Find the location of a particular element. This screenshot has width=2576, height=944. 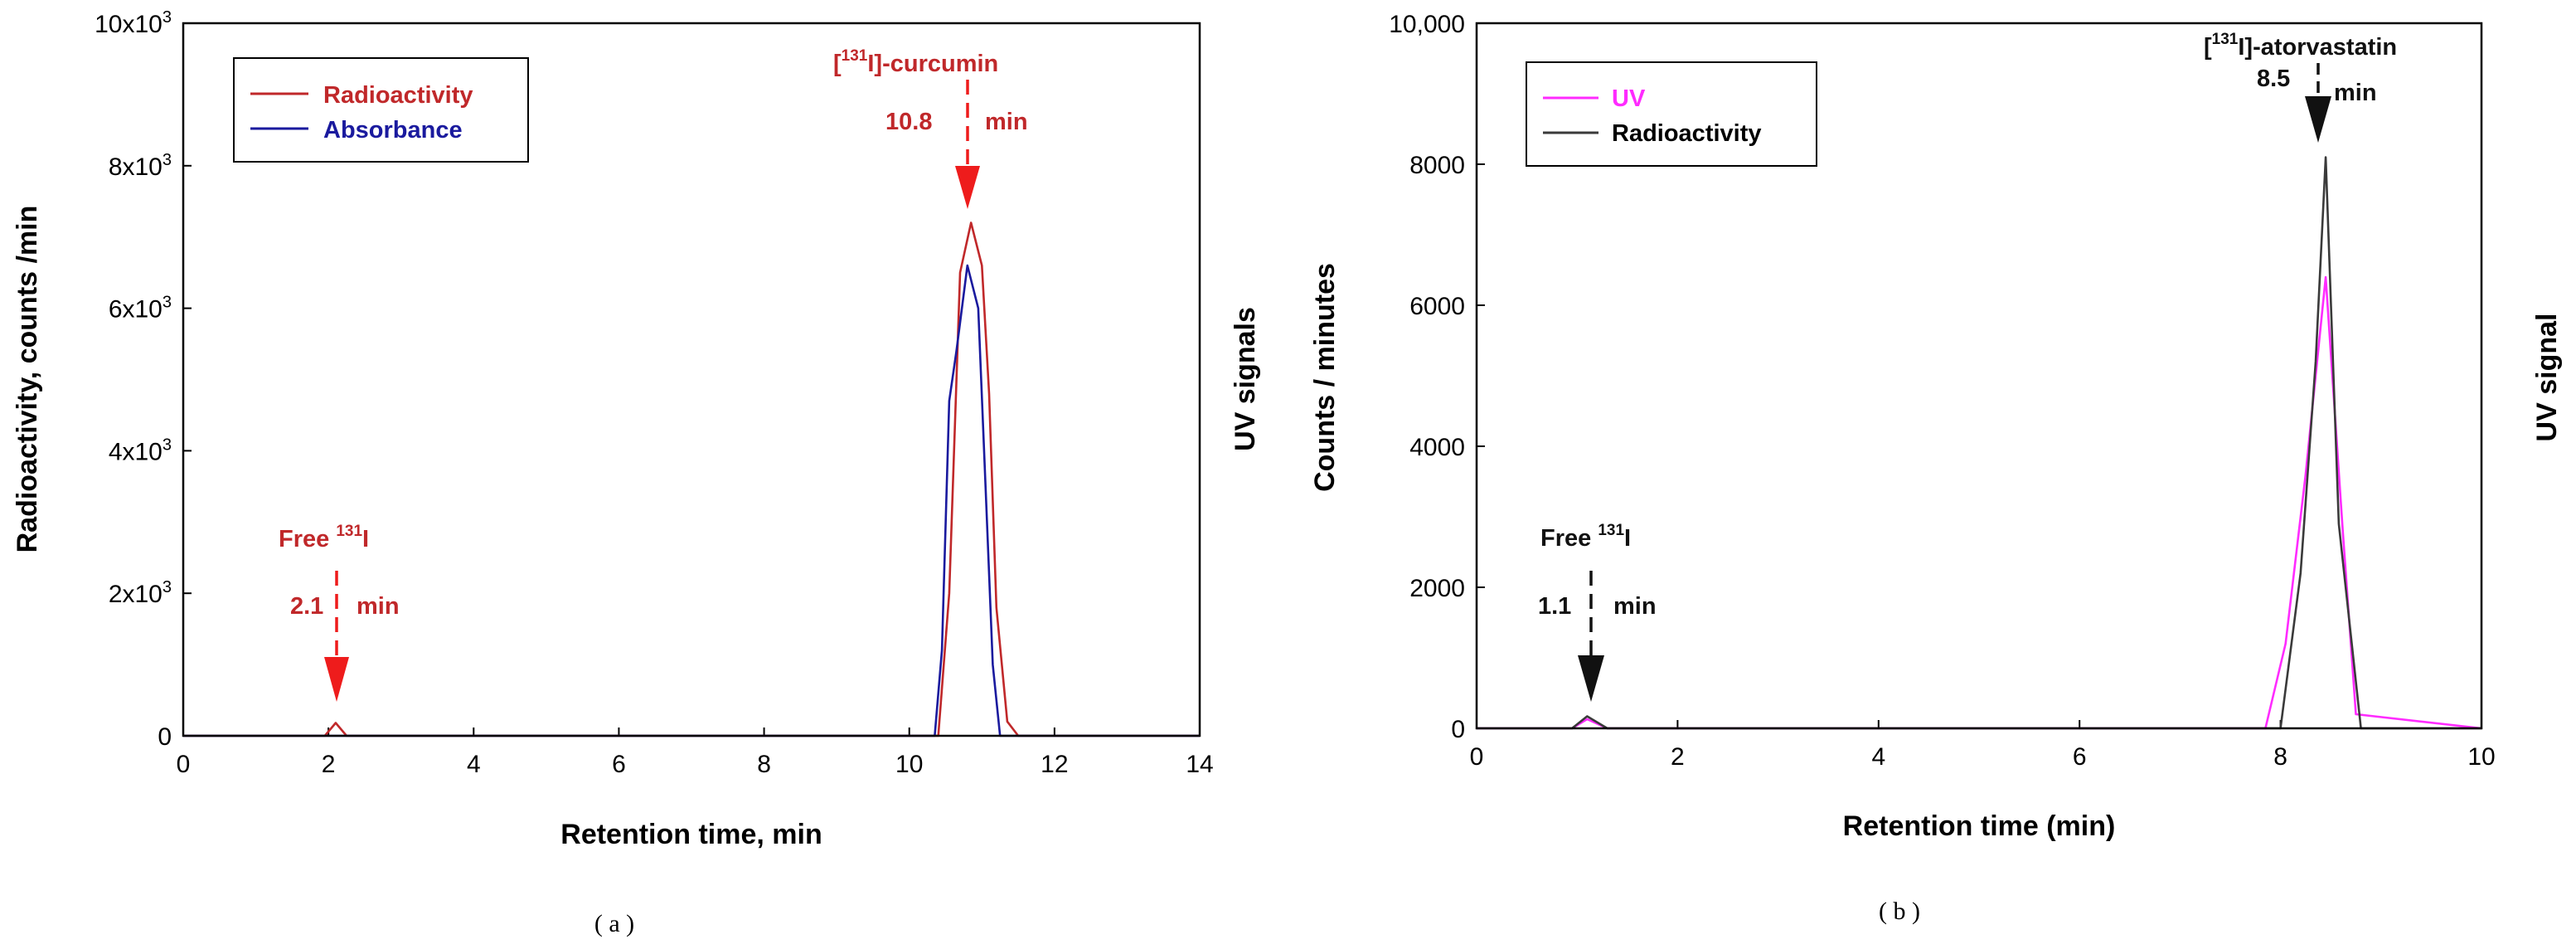

panel-b-legend-label-uv: UV is located at coordinates (1629, 98).